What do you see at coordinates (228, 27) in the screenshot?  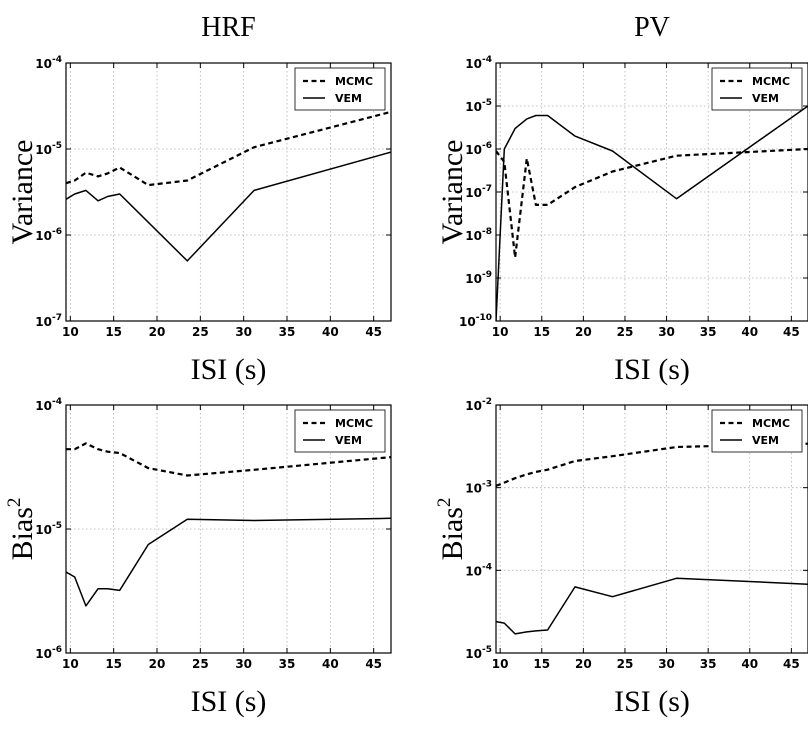 I see `column-title: HRF` at bounding box center [228, 27].